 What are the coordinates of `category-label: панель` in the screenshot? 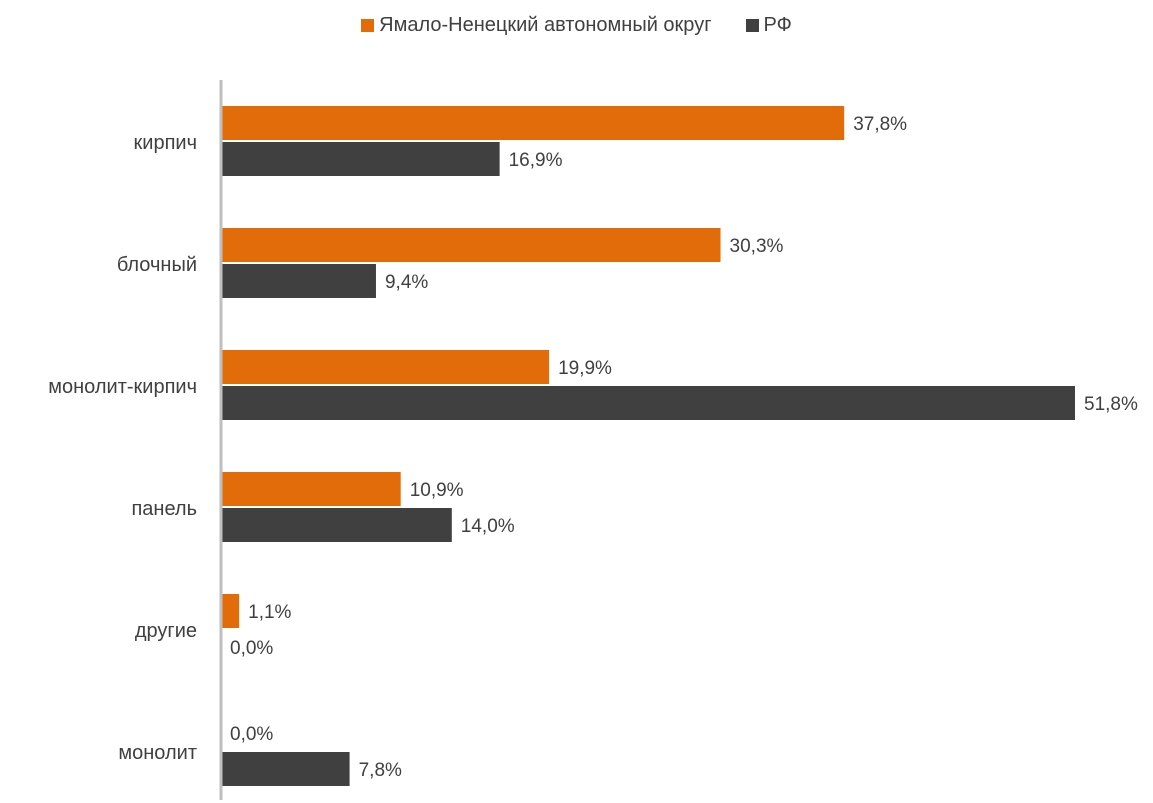 It's located at (164, 509).